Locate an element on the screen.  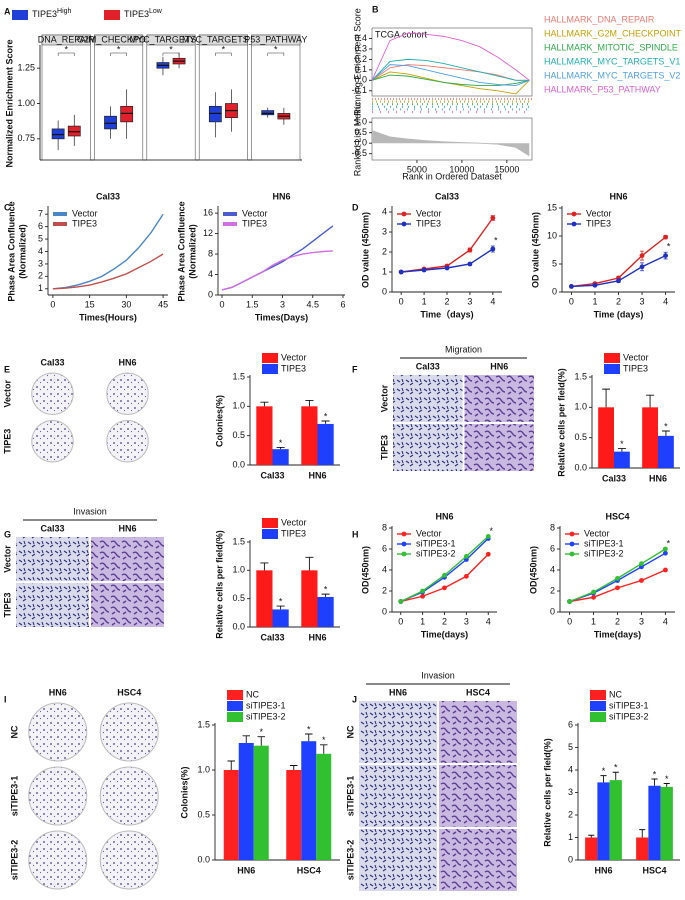
image-title: Invasion is located at coordinates (438, 675).